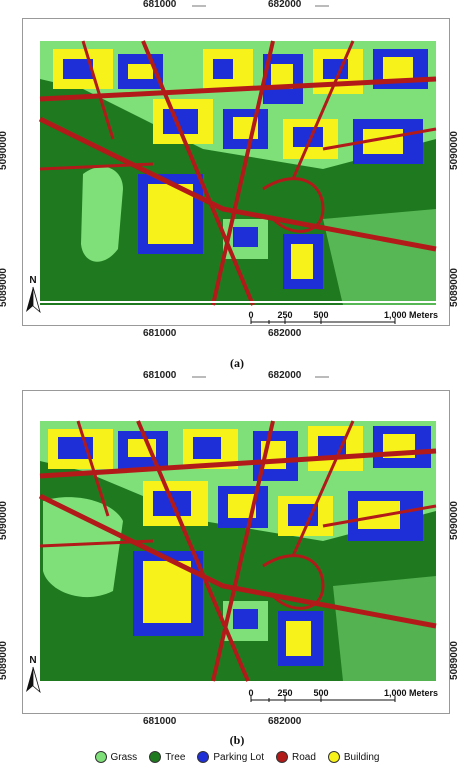 The image size is (474, 769). I want to click on legend-item-road: Road, so click(295, 757).